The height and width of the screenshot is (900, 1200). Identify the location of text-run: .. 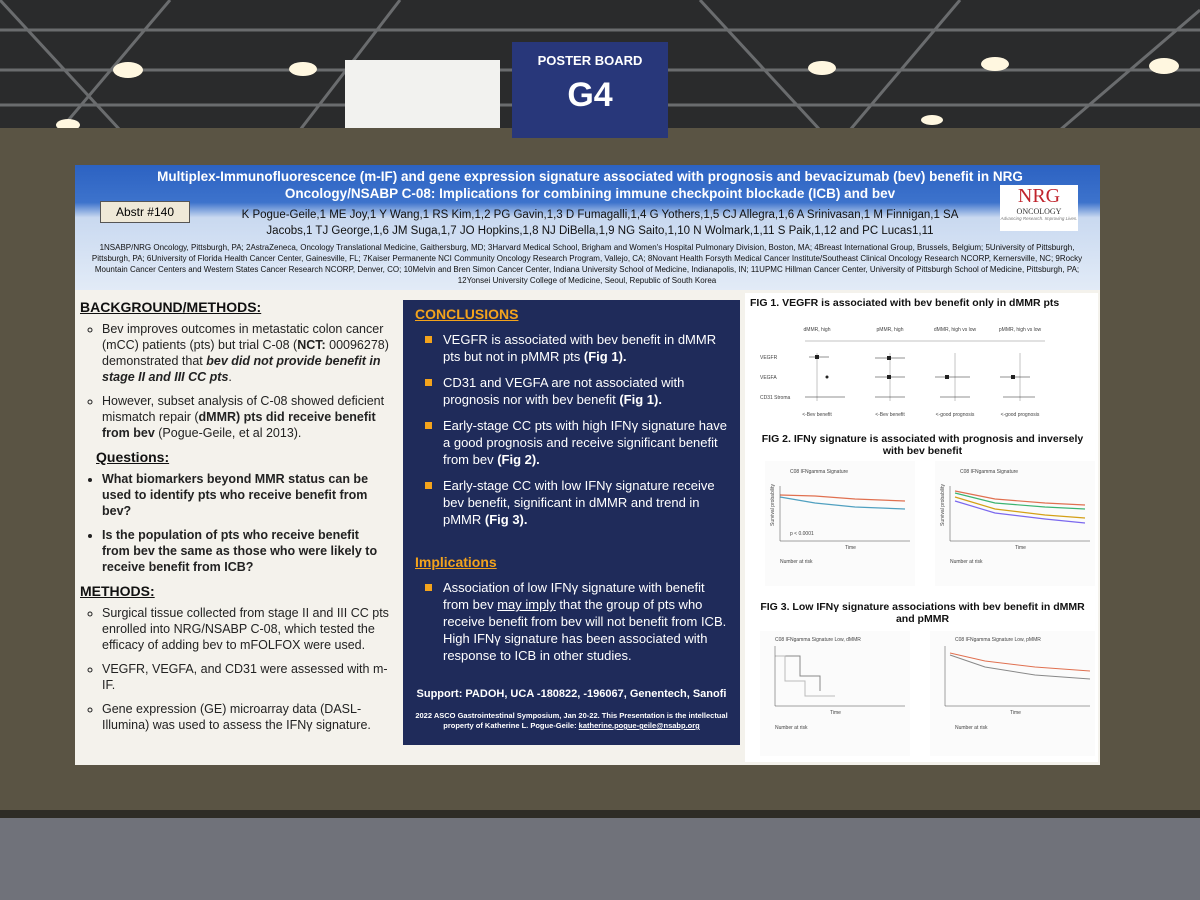
(230, 377).